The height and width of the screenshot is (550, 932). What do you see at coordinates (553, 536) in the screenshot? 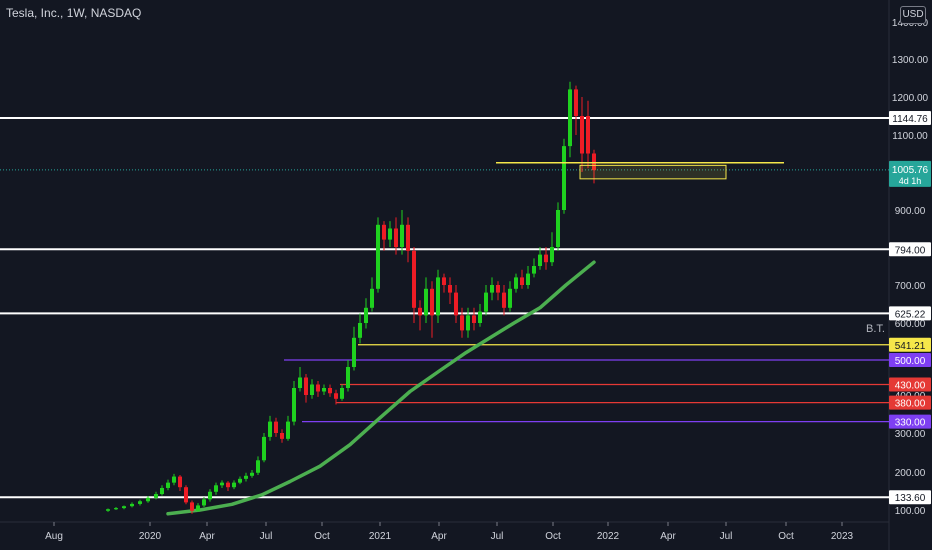
I see `x-tick-label: Oct` at bounding box center [553, 536].